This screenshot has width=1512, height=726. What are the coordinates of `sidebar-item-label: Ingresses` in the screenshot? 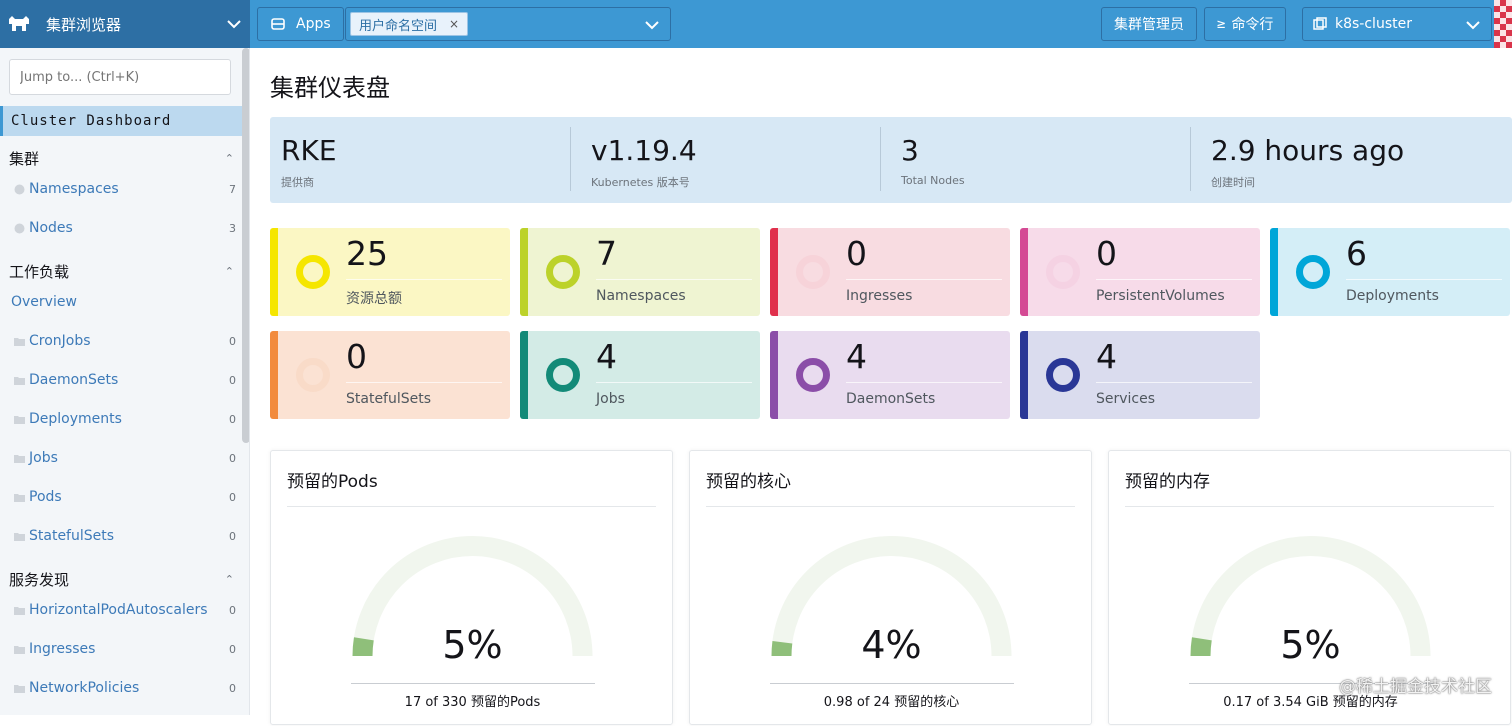 It's located at (62, 649).